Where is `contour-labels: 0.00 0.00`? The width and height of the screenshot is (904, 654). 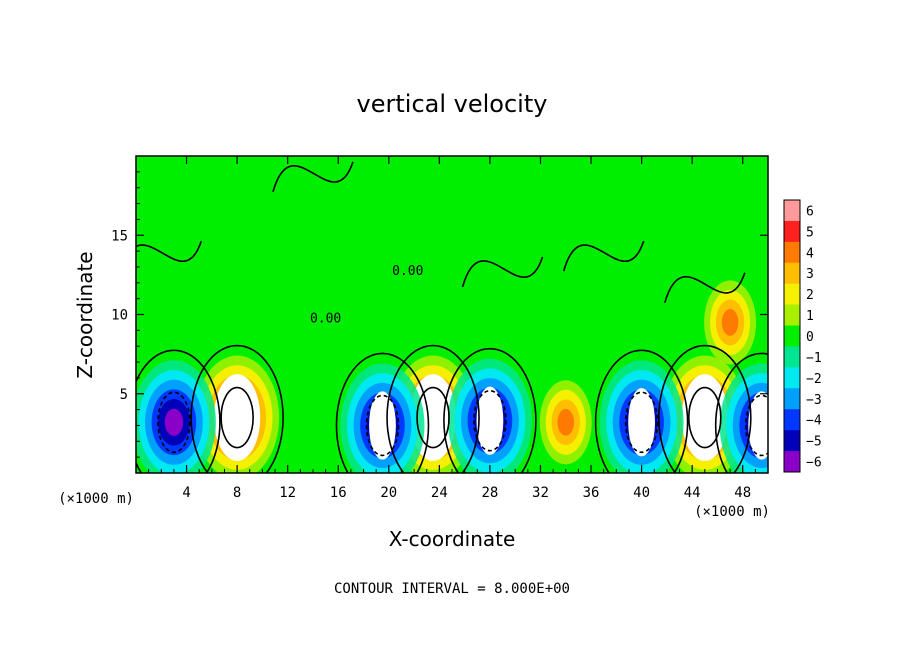
contour-labels: 0.00 0.00 is located at coordinates (366, 295).